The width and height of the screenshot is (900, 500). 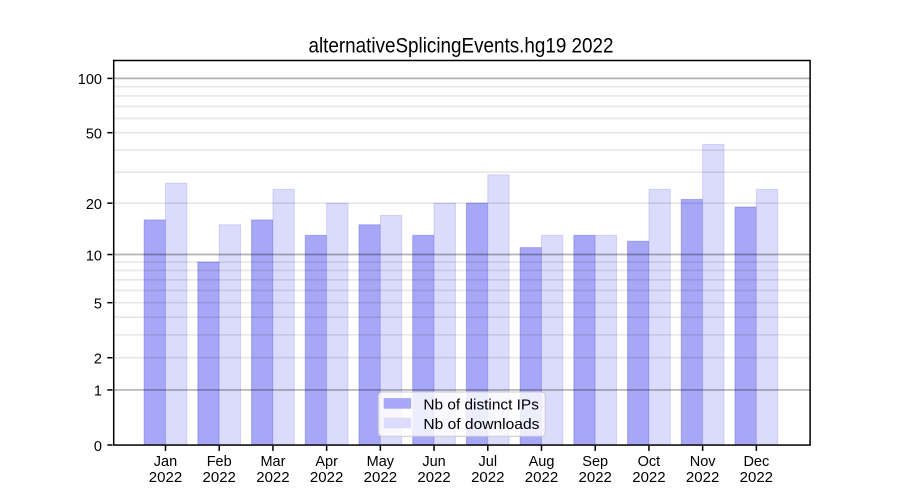 I want to click on svg-text: 1, so click(x=98, y=392).